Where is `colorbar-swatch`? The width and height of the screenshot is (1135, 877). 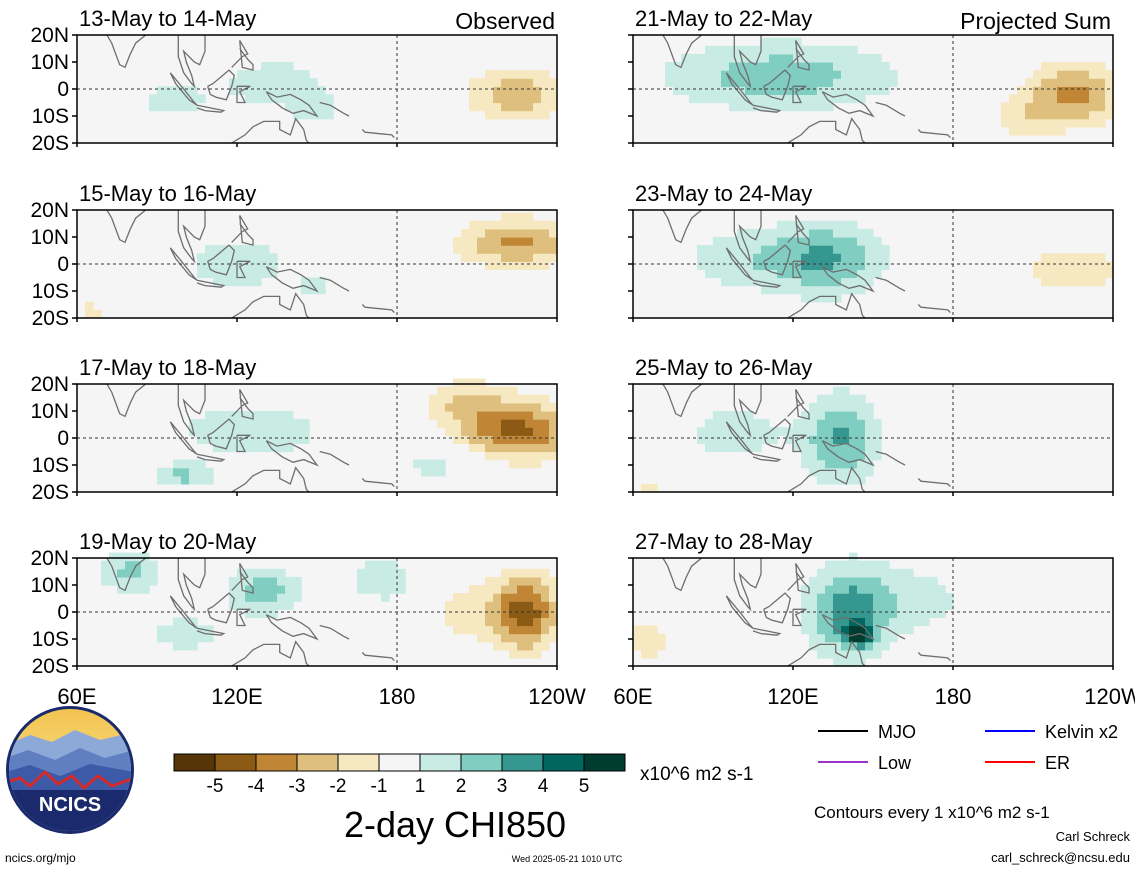 colorbar-swatch is located at coordinates (317, 762).